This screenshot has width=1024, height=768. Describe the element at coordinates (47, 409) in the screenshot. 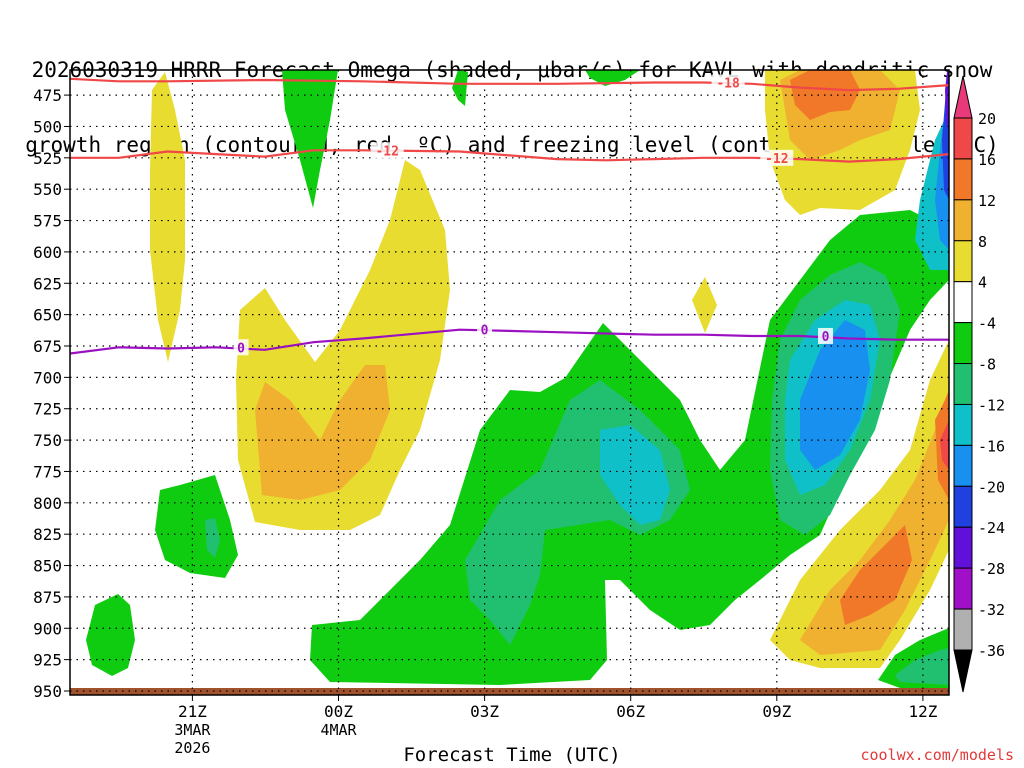

I see `y-tick-label: 725` at that location.